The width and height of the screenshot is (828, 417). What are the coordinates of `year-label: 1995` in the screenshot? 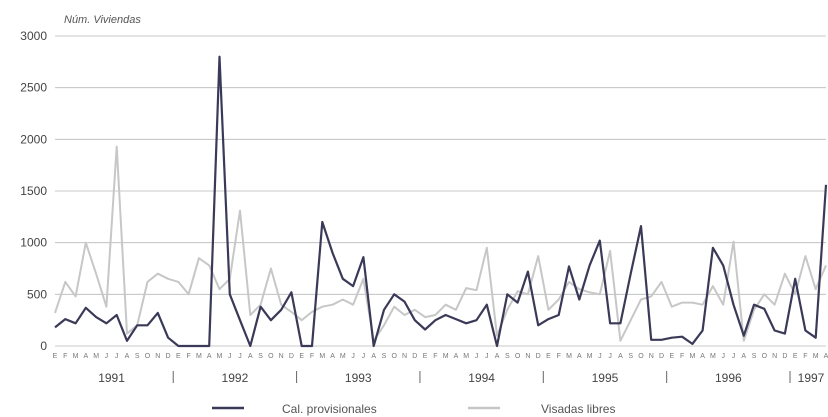 It's located at (605, 378).